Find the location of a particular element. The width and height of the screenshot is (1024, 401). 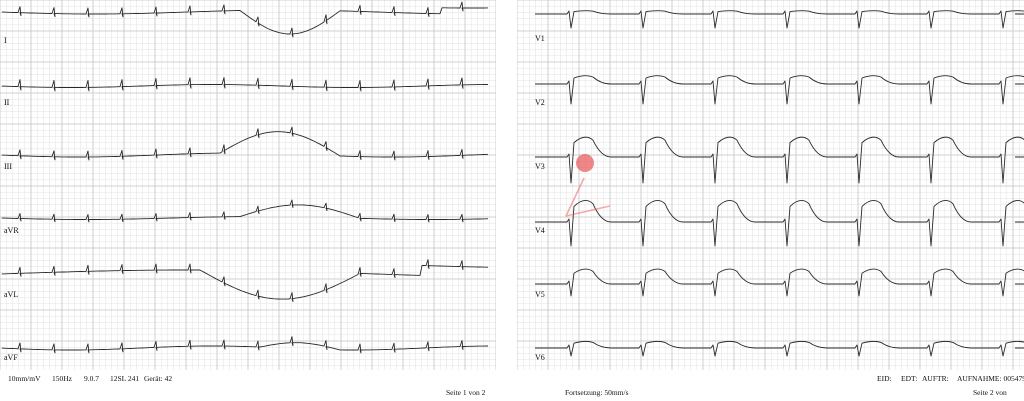

analysis-program: 12SL 241 is located at coordinates (125, 378).